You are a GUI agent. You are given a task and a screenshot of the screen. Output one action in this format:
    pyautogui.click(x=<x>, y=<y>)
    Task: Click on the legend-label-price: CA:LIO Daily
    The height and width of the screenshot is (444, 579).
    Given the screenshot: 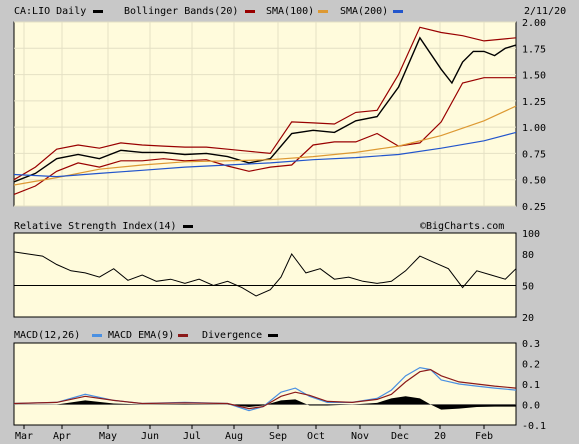 What is the action you would take?
    pyautogui.click(x=50, y=11)
    